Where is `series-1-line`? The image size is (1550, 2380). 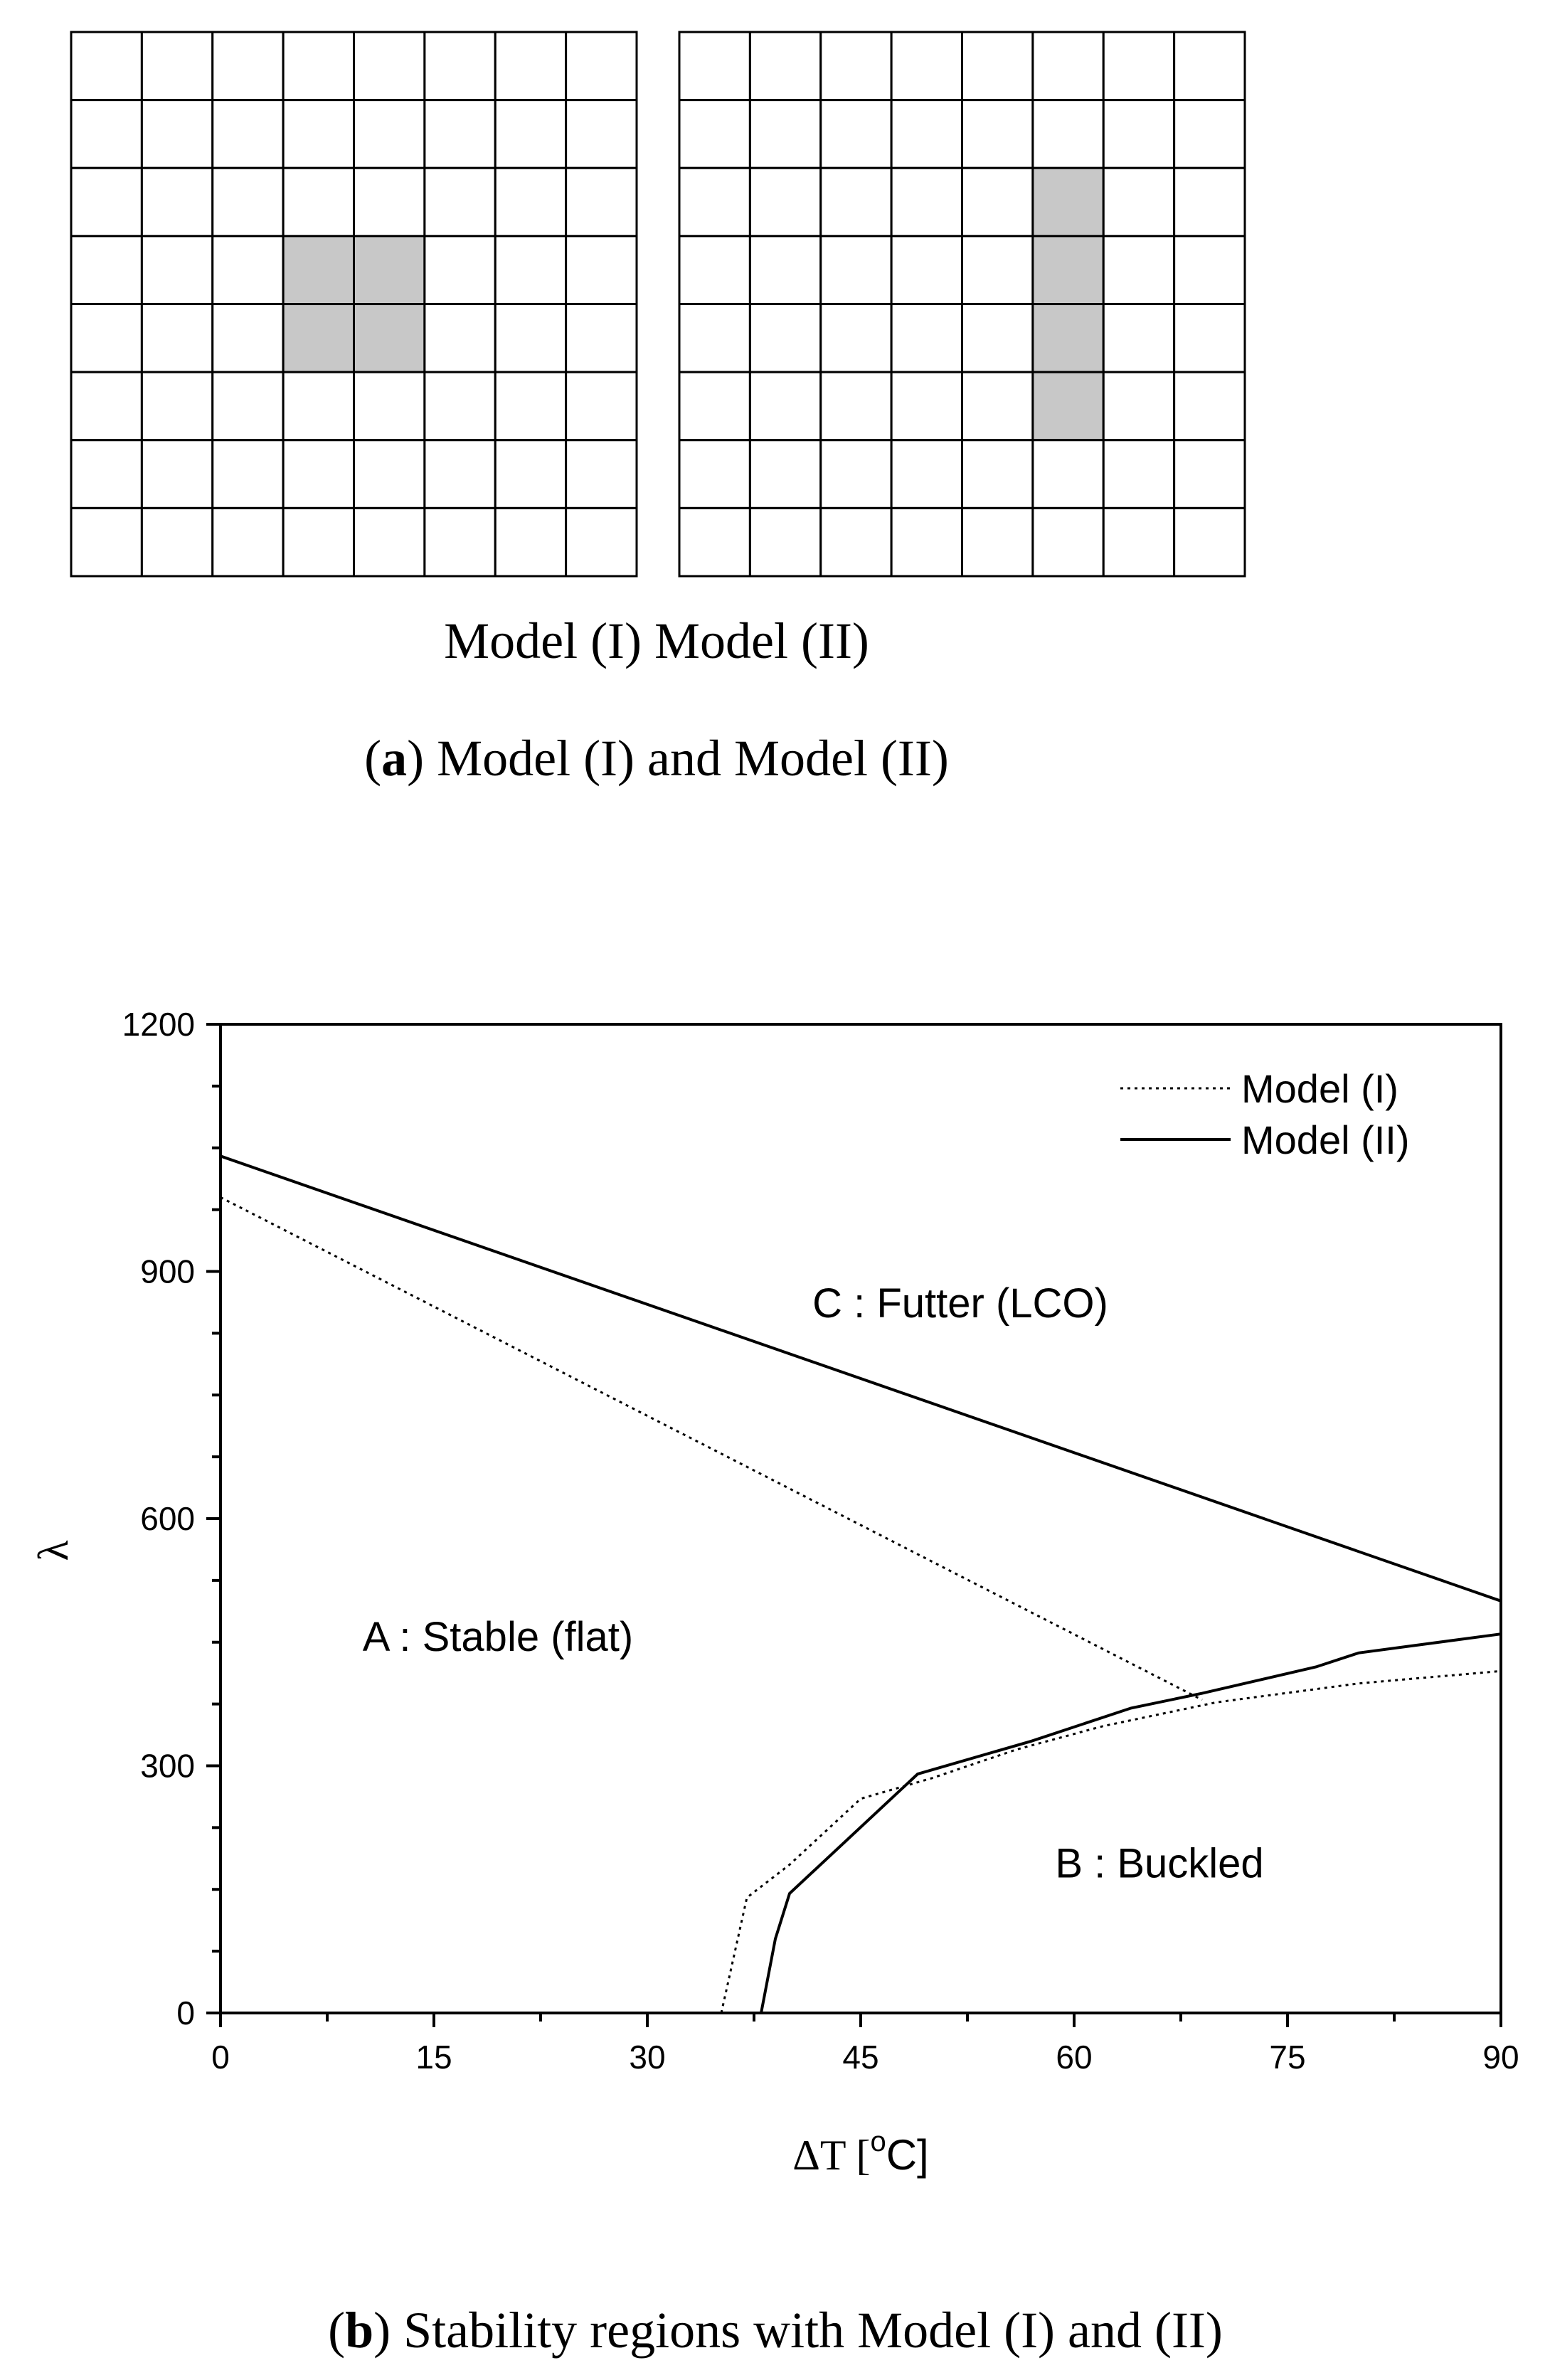 series-1-line is located at coordinates (712, 1448).